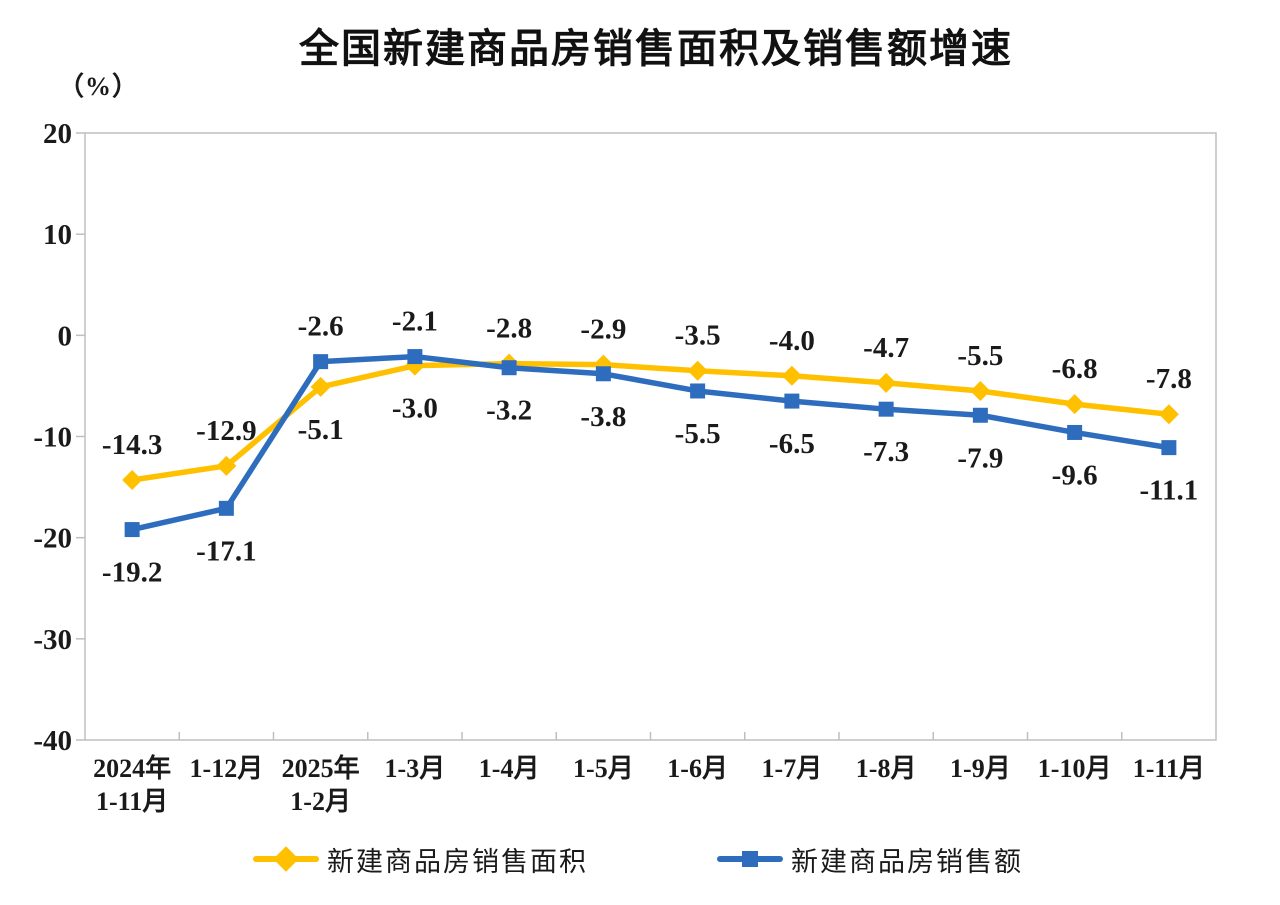 The height and width of the screenshot is (905, 1280). What do you see at coordinates (509, 329) in the screenshot?
I see `data-label: -2.8` at bounding box center [509, 329].